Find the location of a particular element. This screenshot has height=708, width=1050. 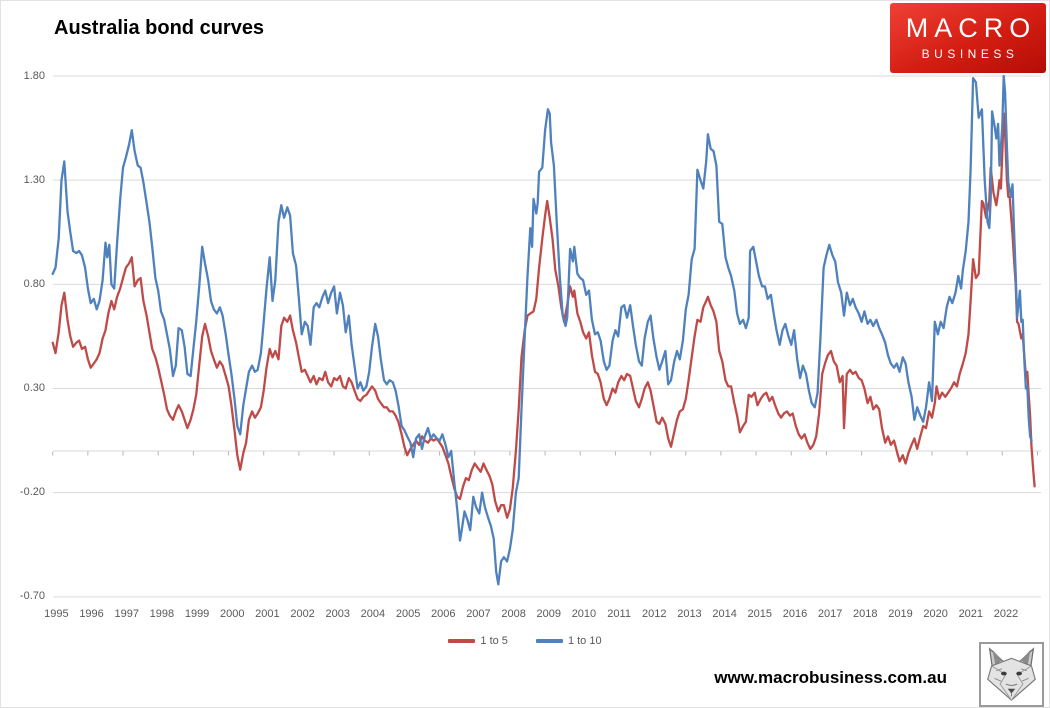

x-tick-label: 2013 is located at coordinates (689, 614).